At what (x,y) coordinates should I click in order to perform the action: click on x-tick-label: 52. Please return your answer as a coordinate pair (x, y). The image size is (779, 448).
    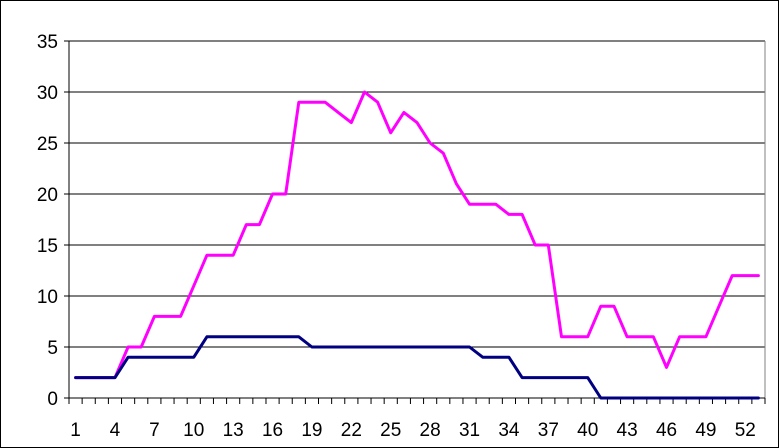
    Looking at the image, I should click on (745, 430).